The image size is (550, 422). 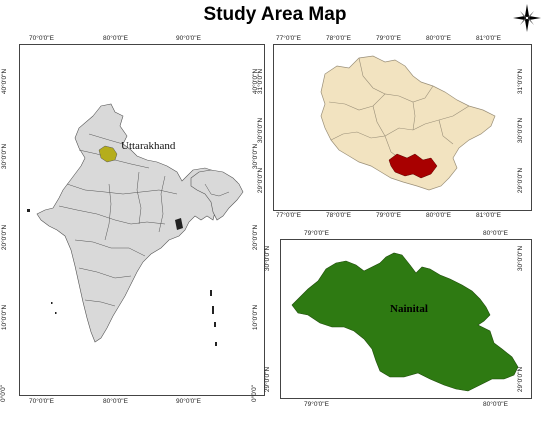 What do you see at coordinates (338, 215) in the screenshot?
I see `uk-x-tick-bottom: 78°0'0"E` at bounding box center [338, 215].